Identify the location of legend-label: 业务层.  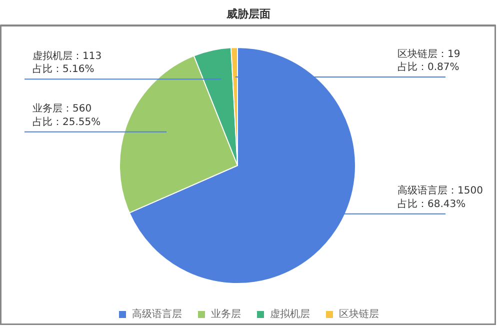
(226, 314).